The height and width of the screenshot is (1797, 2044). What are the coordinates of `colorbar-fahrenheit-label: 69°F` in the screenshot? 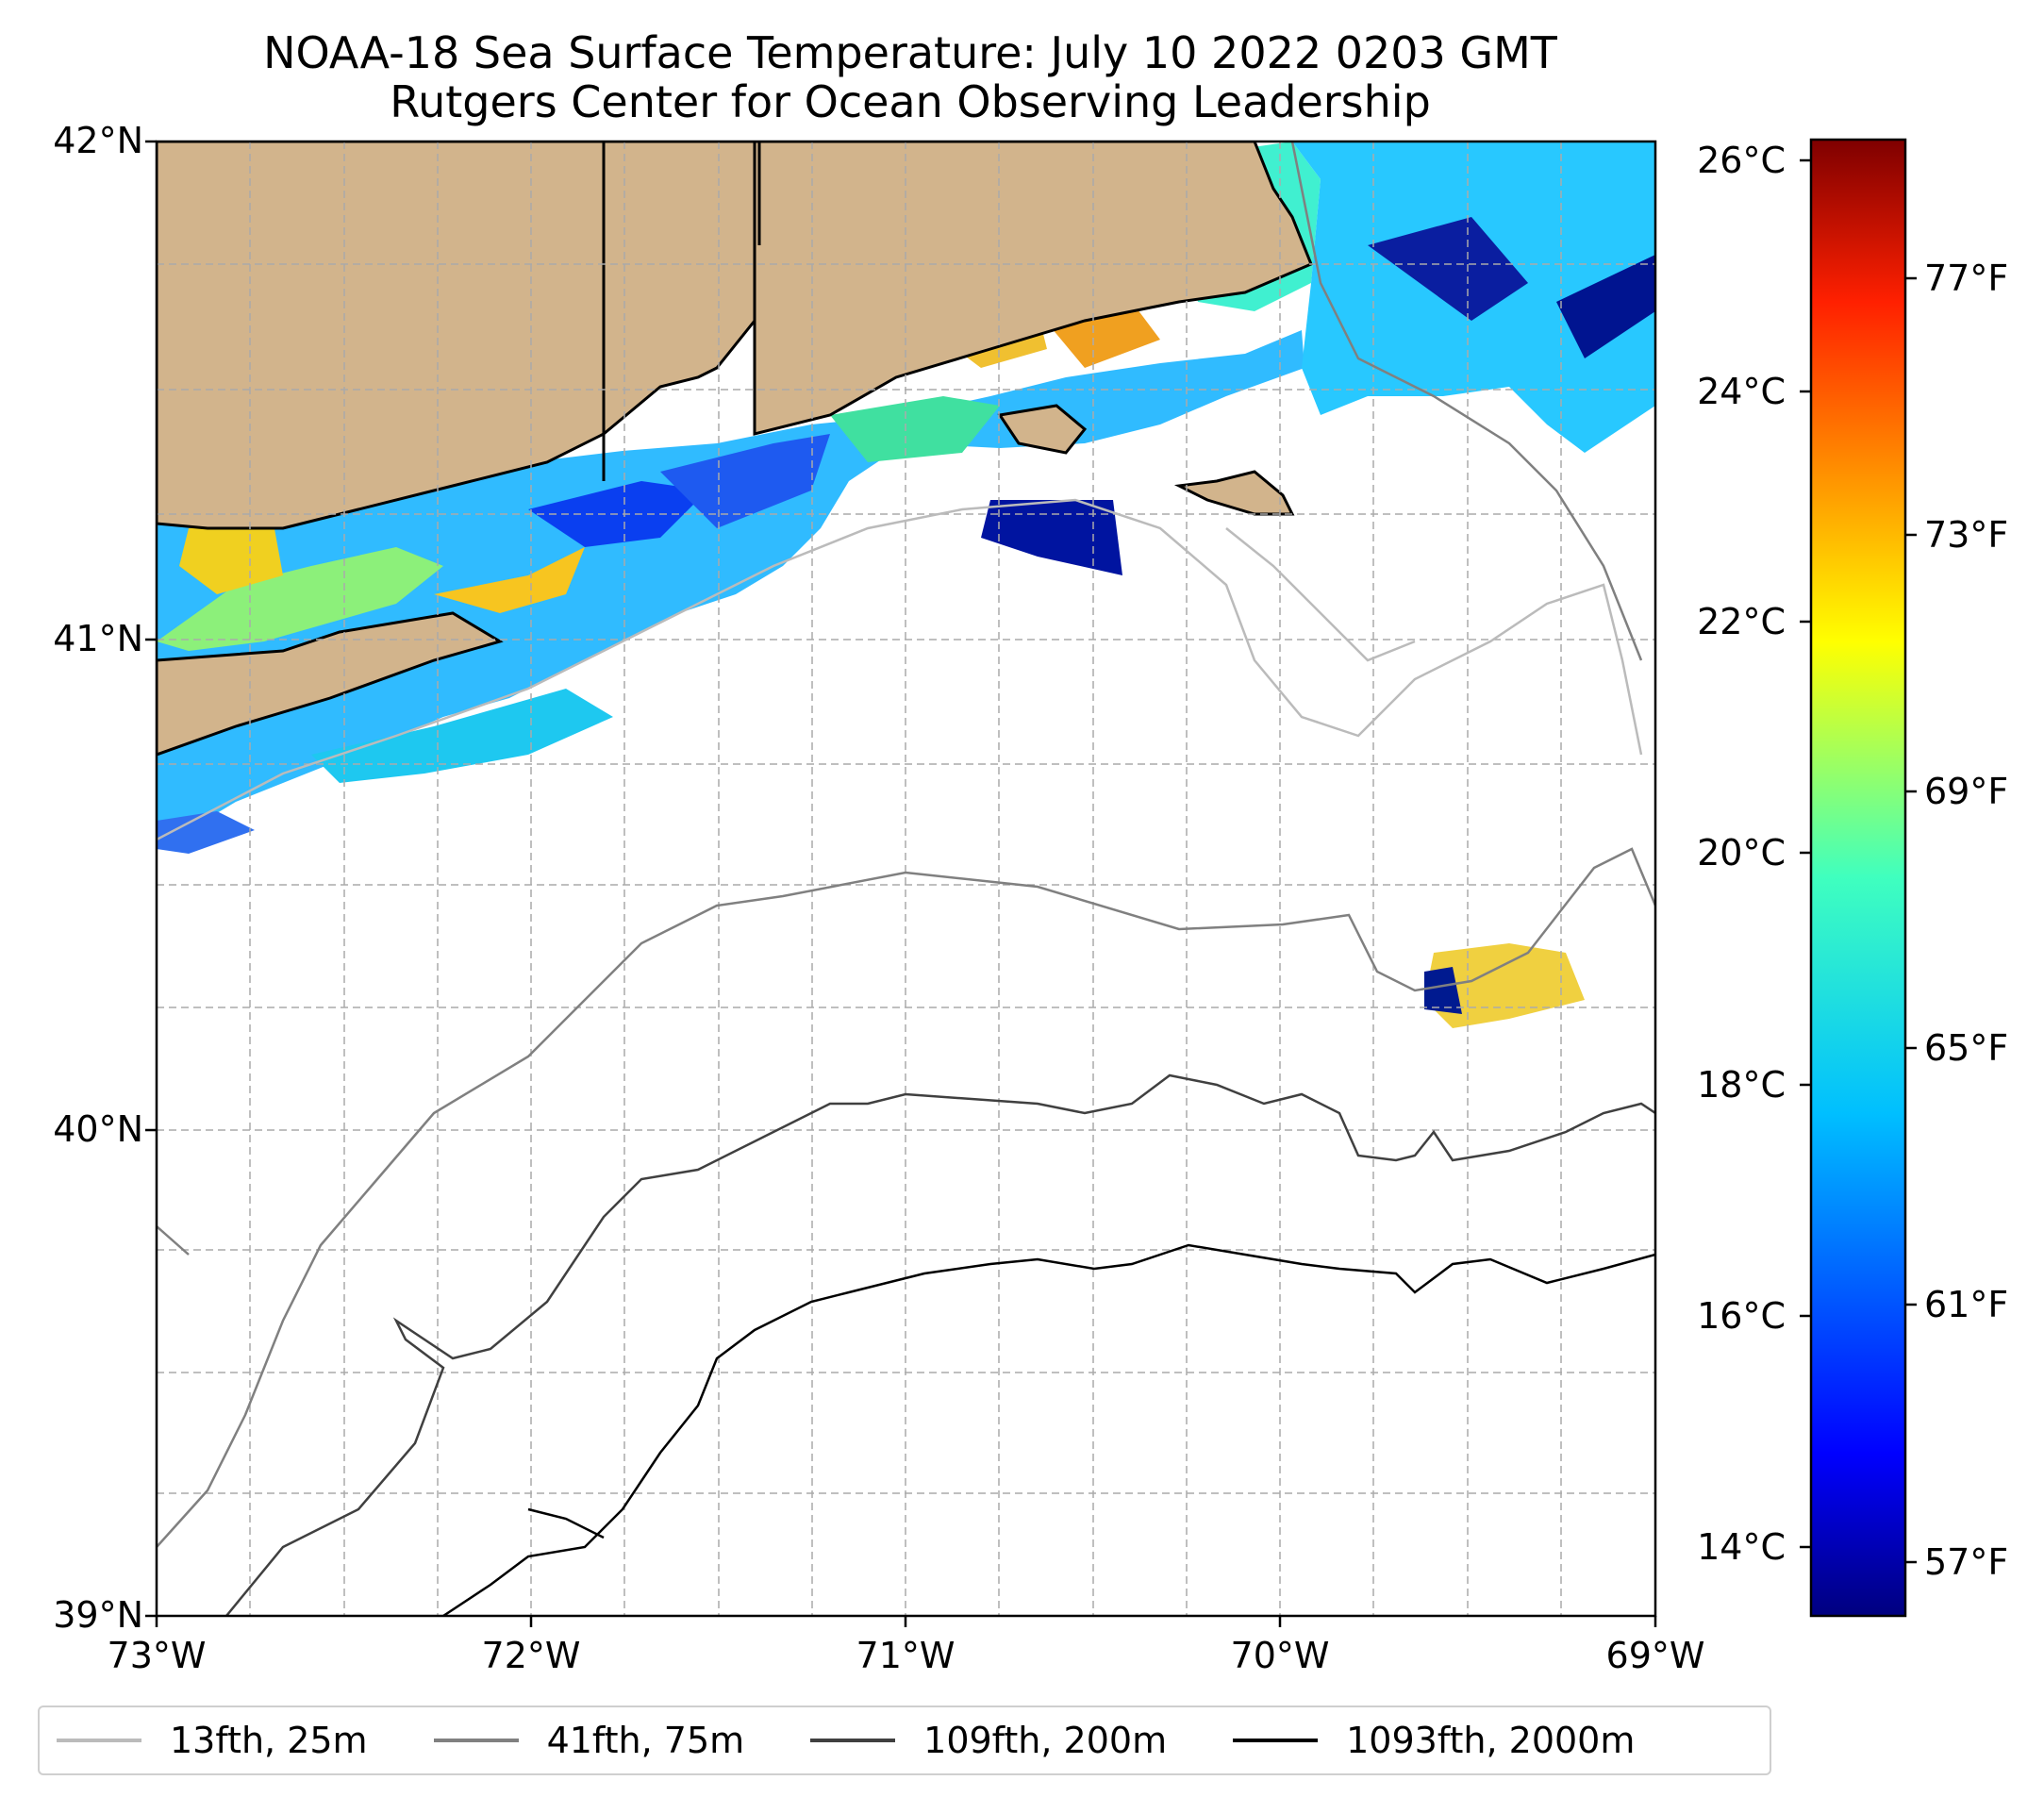 It's located at (1966, 791).